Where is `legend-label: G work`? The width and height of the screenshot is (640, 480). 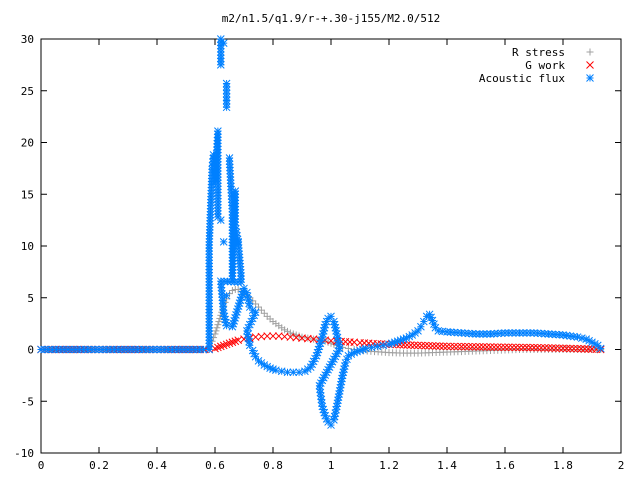 legend-label: G work is located at coordinates (545, 65).